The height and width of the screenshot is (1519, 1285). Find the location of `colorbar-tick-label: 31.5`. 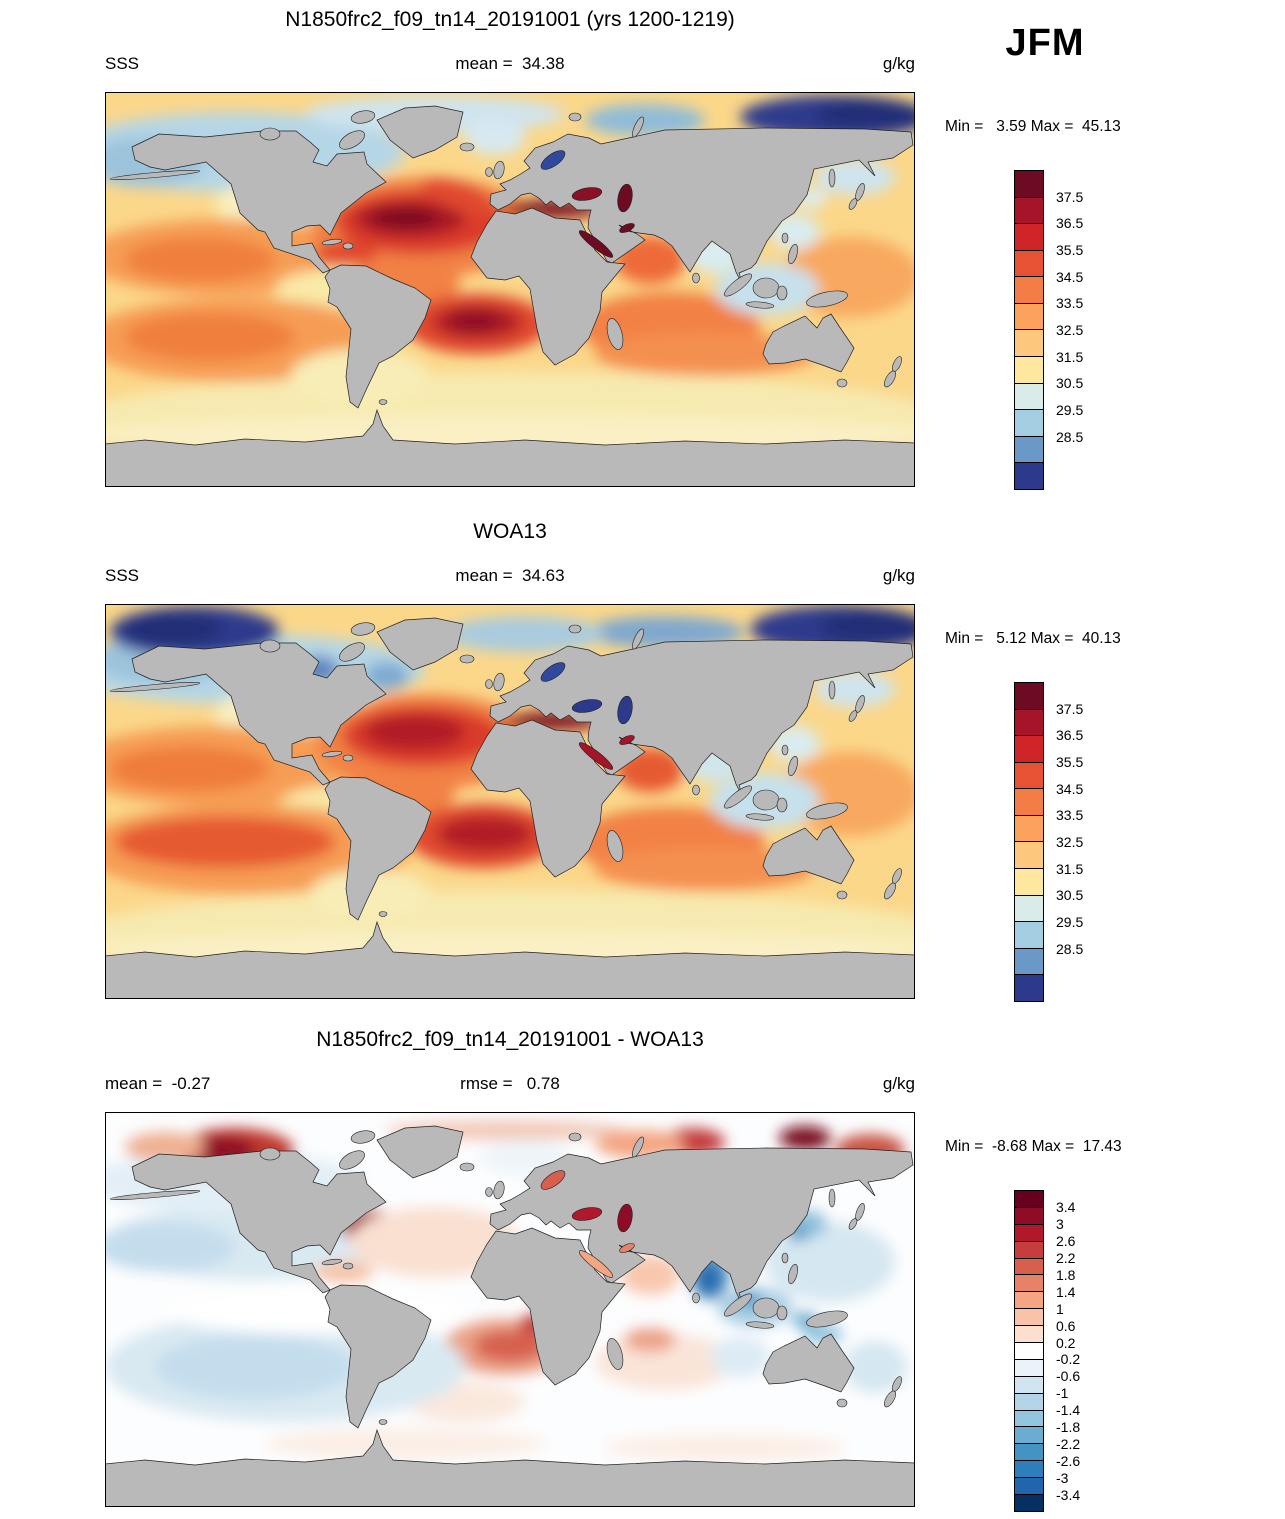

colorbar-tick-label: 31.5 is located at coordinates (1070, 356).